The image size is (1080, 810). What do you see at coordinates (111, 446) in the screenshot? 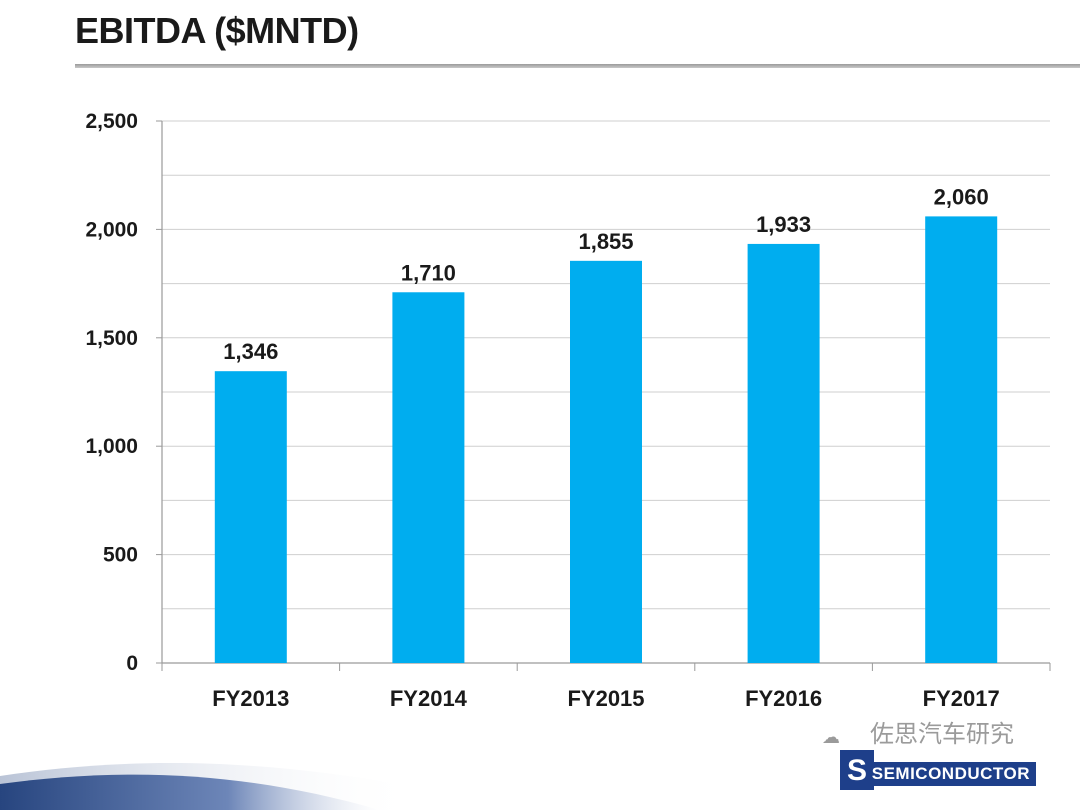
I see `y-tick-label: 1,000` at bounding box center [111, 446].